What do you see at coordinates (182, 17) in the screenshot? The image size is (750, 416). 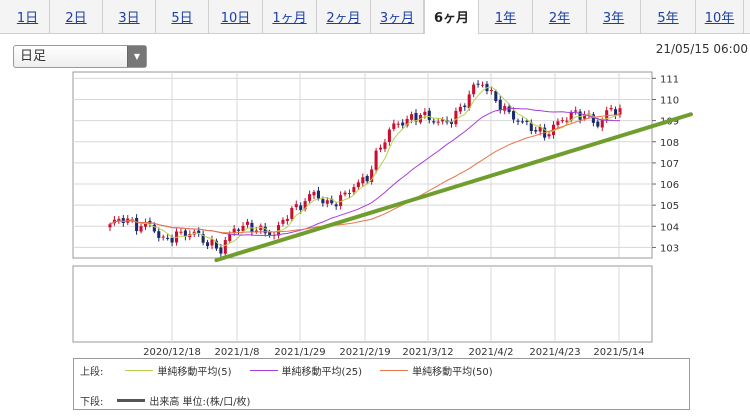 I see `tab-period-3: 5日` at bounding box center [182, 17].